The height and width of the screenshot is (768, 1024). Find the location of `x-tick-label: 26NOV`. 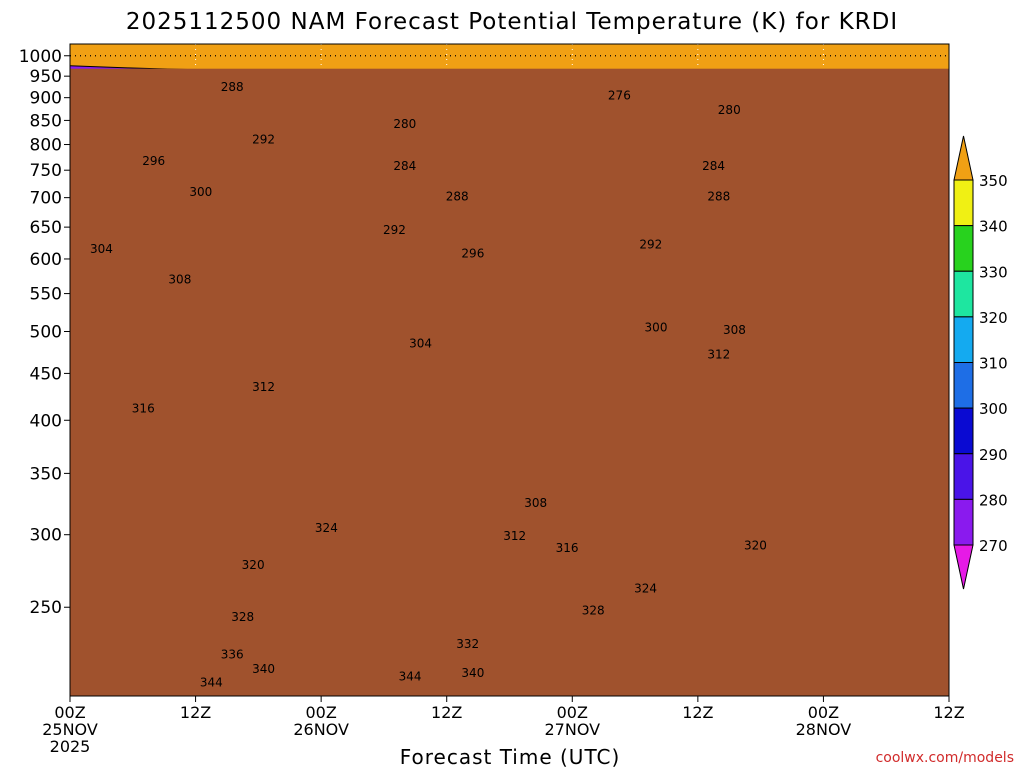

x-tick-label: 26NOV is located at coordinates (321, 729).